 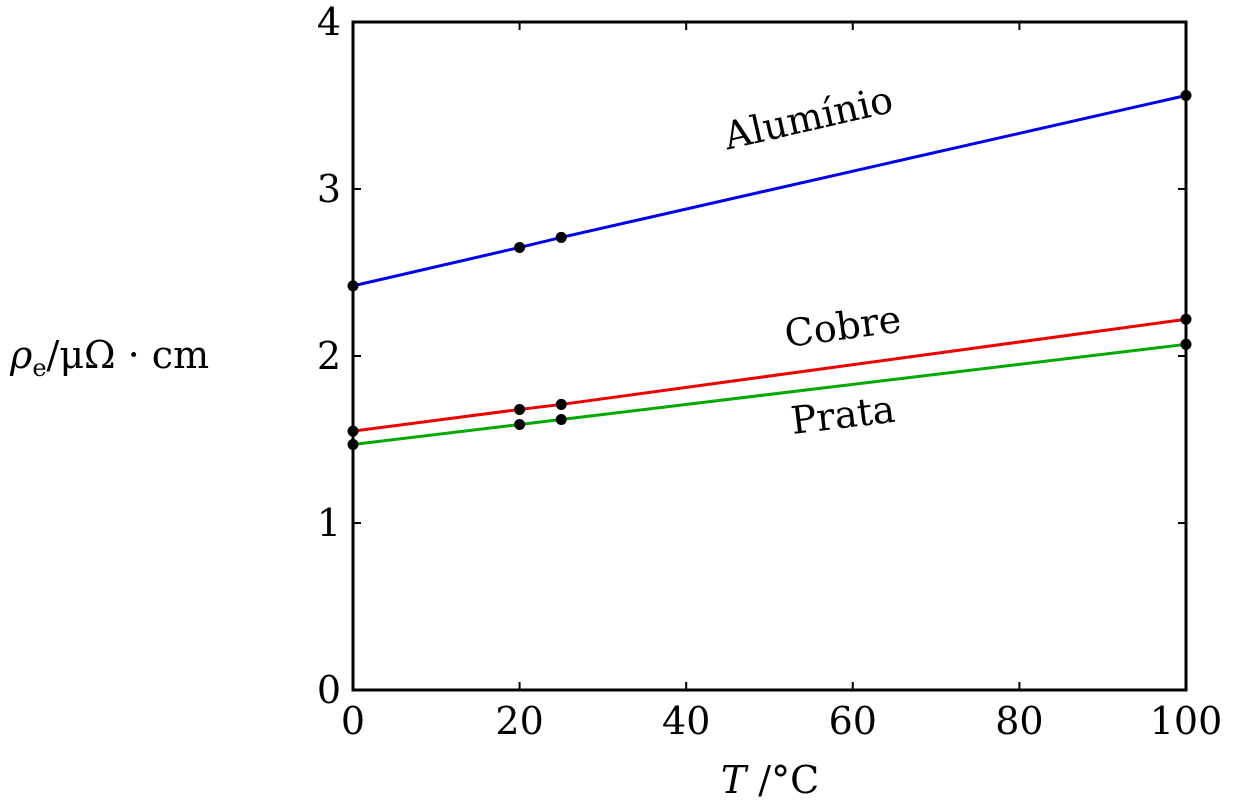 I want to click on x-axis-label-variable: T, so click(x=735, y=780).